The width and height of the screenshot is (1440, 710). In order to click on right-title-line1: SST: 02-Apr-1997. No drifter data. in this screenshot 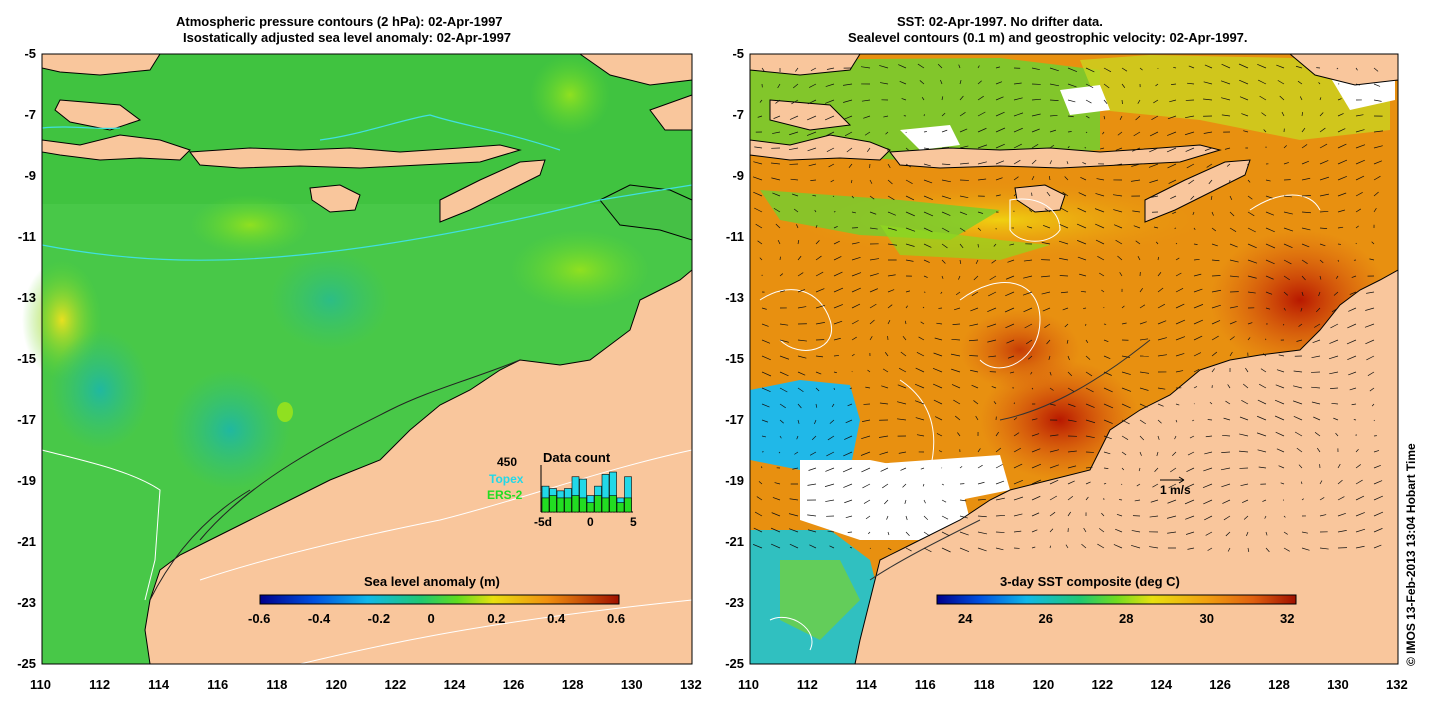, I will do `click(1000, 21)`.